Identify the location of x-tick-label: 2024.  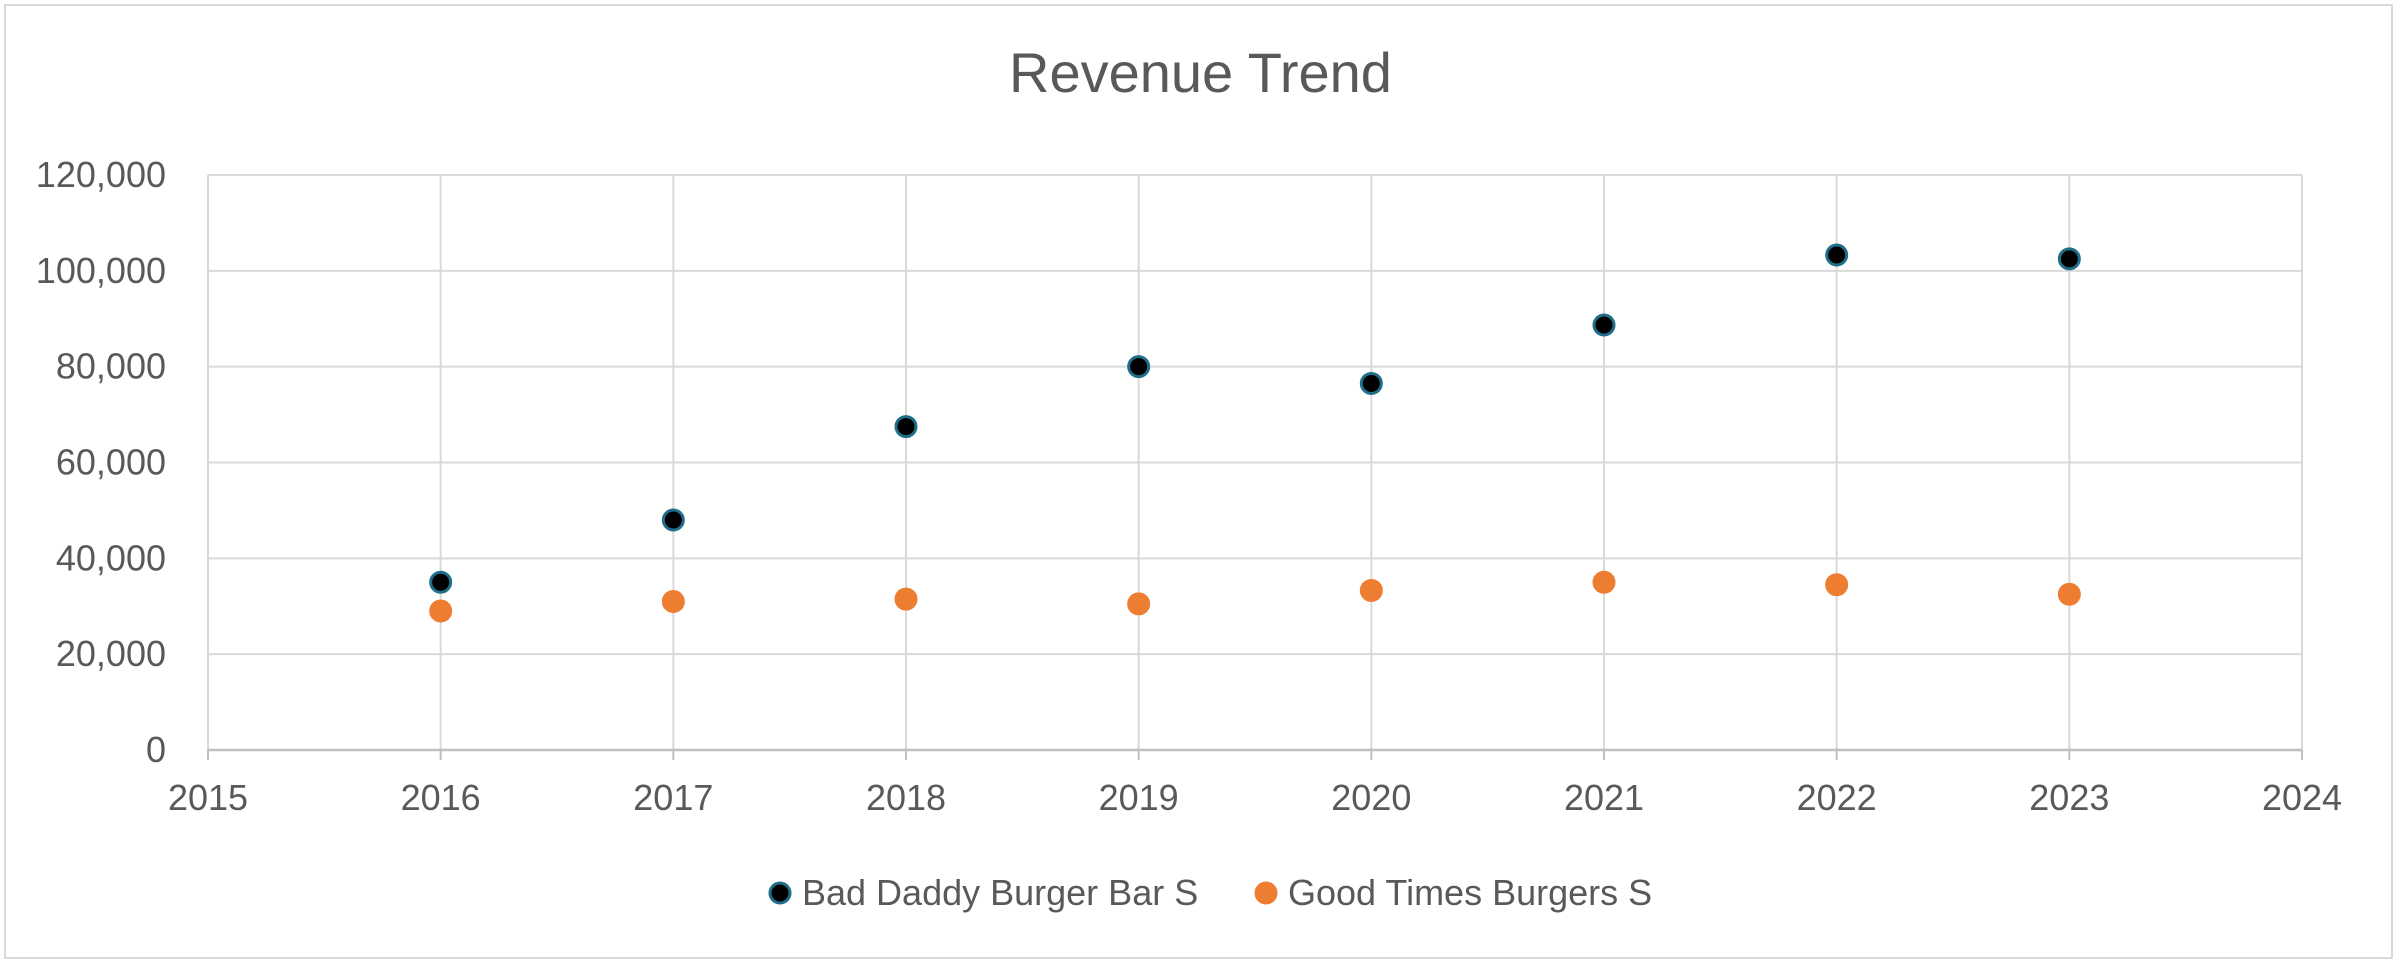
(2302, 797).